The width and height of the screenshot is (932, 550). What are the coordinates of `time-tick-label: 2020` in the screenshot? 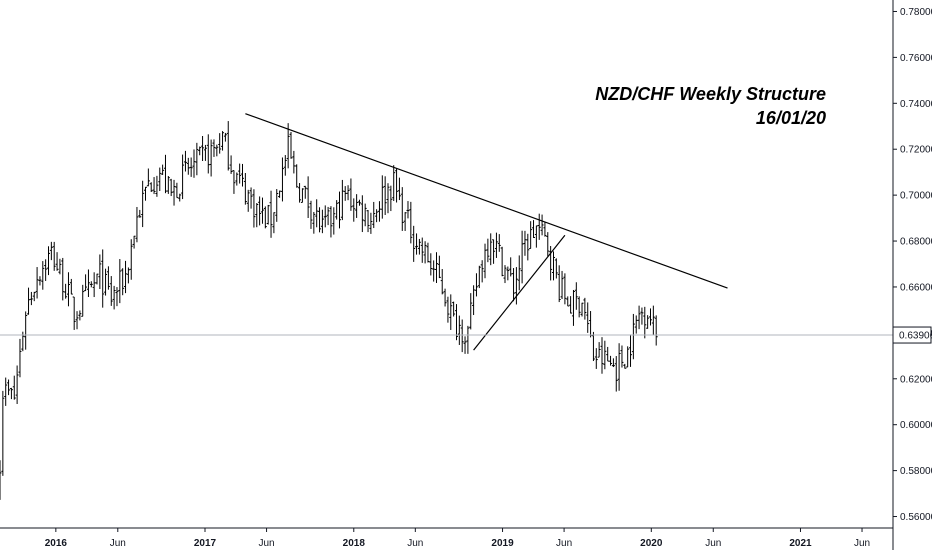 It's located at (651, 543).